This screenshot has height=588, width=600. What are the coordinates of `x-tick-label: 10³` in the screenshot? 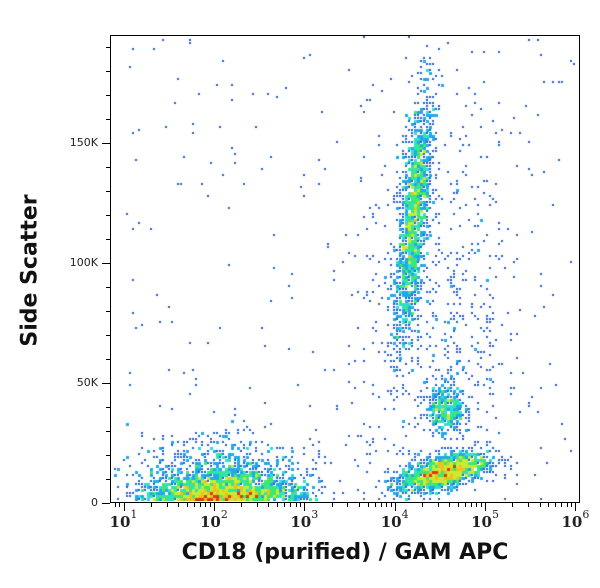 It's located at (304, 519).